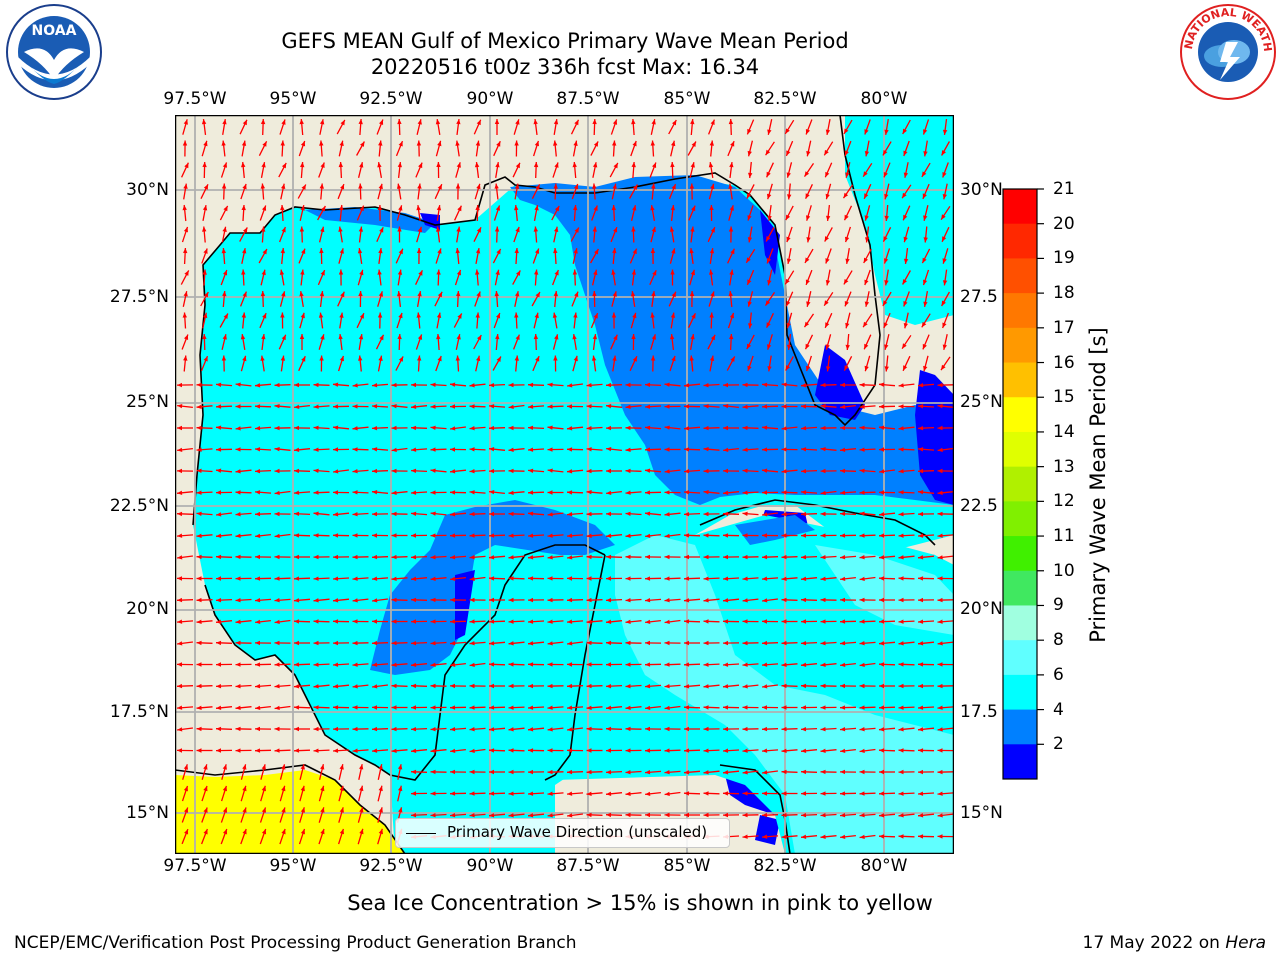 This screenshot has height=960, width=1280. Describe the element at coordinates (979, 297) in the screenshot. I see `y-tick-right: 27.5` at that location.